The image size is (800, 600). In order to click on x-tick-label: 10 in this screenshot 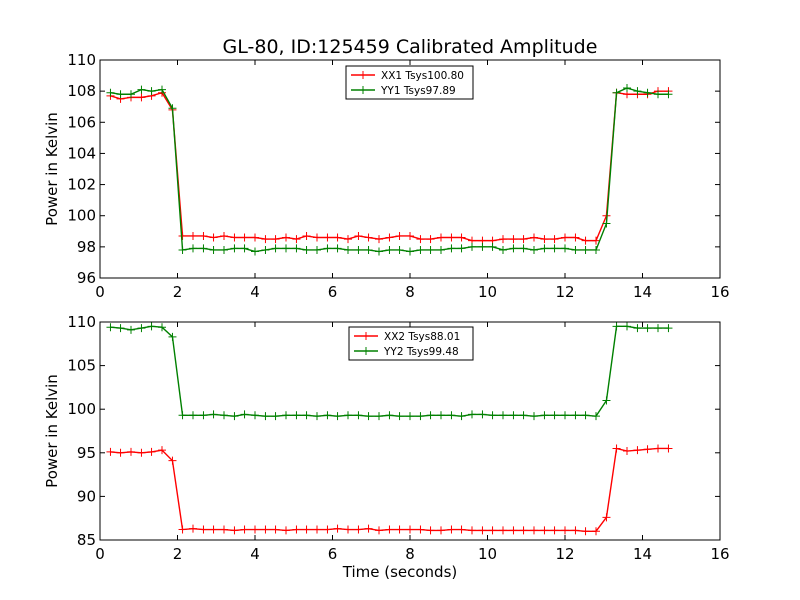, I will do `click(487, 292)`.